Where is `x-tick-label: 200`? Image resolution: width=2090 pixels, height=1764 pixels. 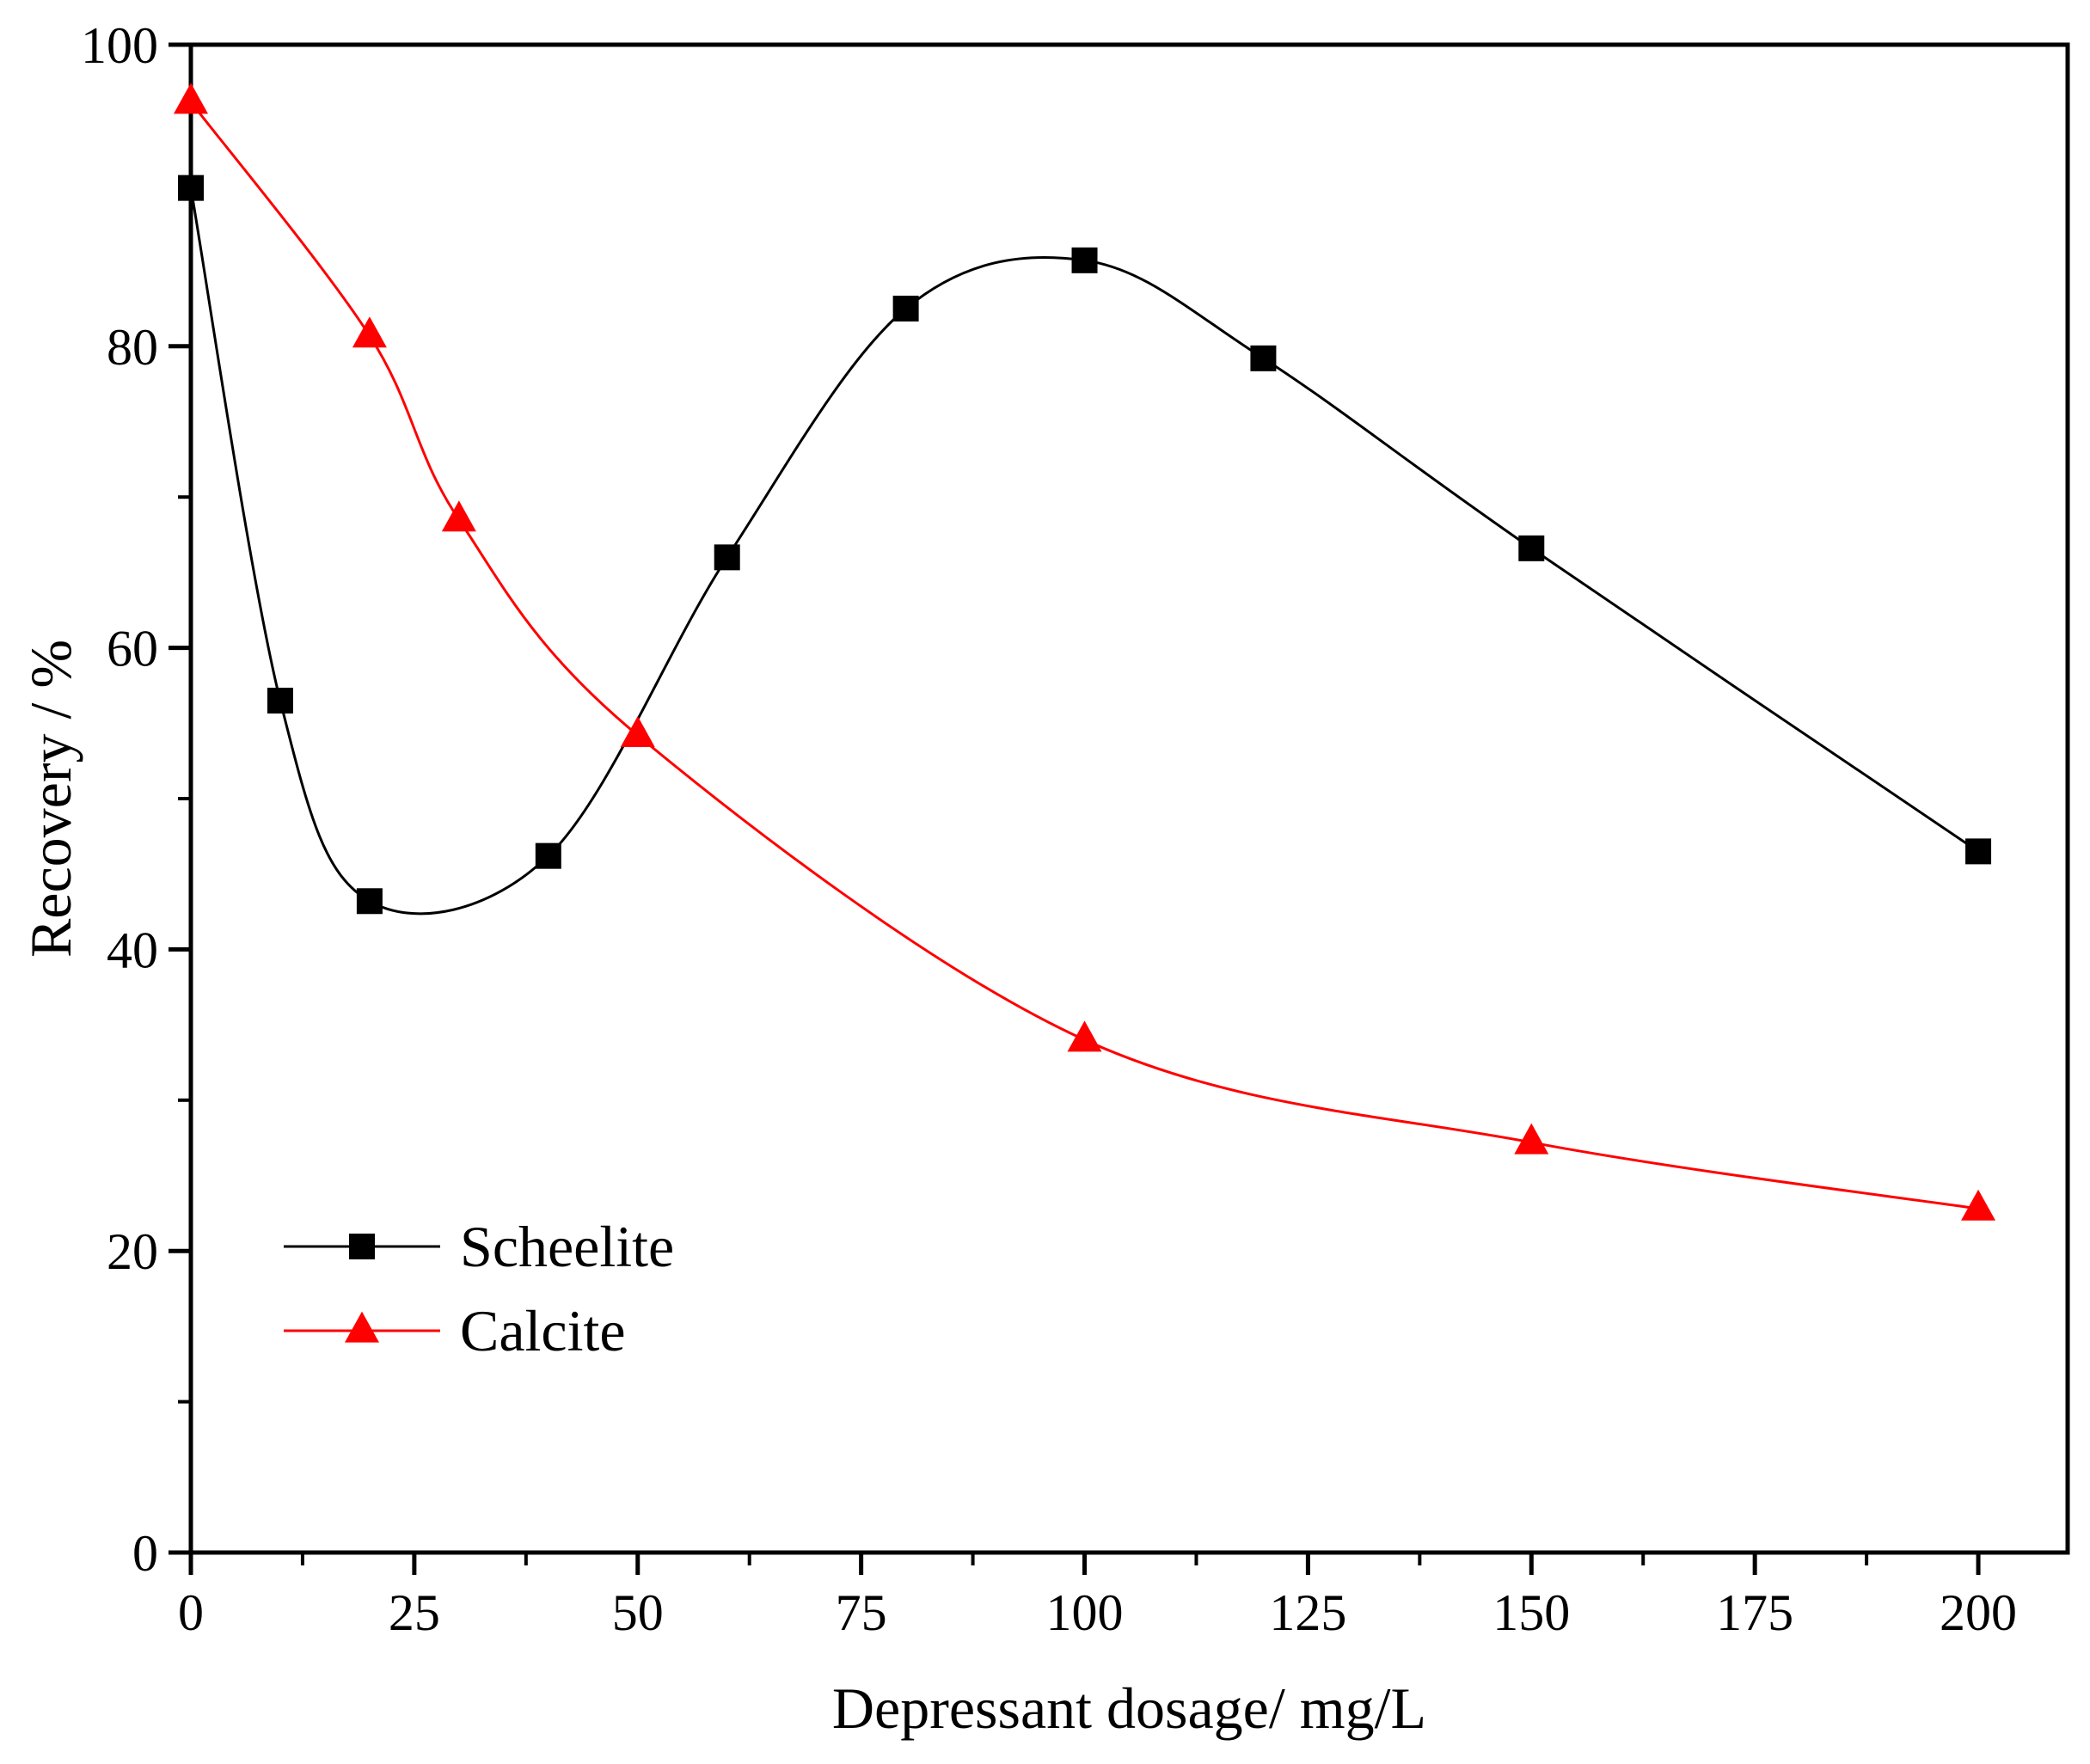
x-tick-label: 200 is located at coordinates (1979, 1612).